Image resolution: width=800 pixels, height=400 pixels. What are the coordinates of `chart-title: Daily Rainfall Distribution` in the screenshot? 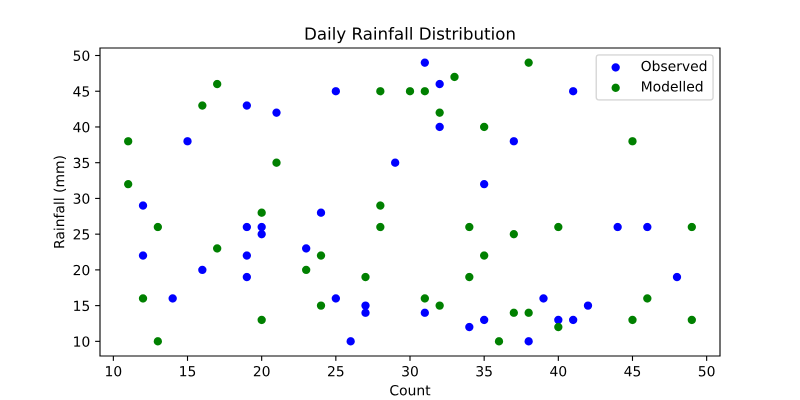 It's located at (410, 35).